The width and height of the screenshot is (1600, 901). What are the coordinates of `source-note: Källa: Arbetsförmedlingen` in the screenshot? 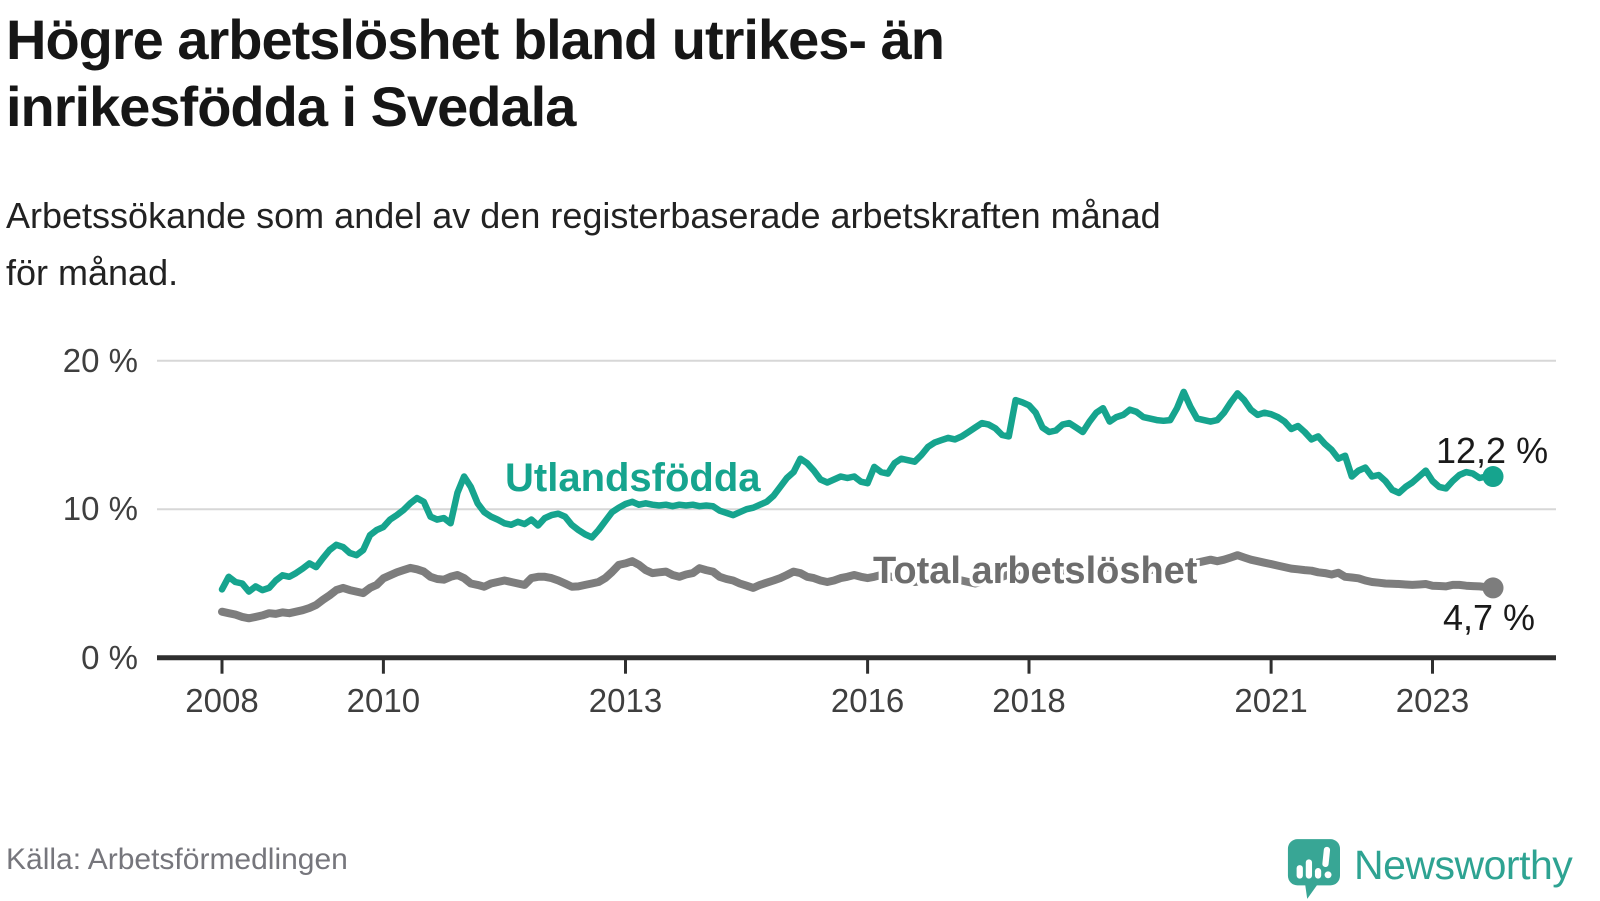 It's located at (177, 859).